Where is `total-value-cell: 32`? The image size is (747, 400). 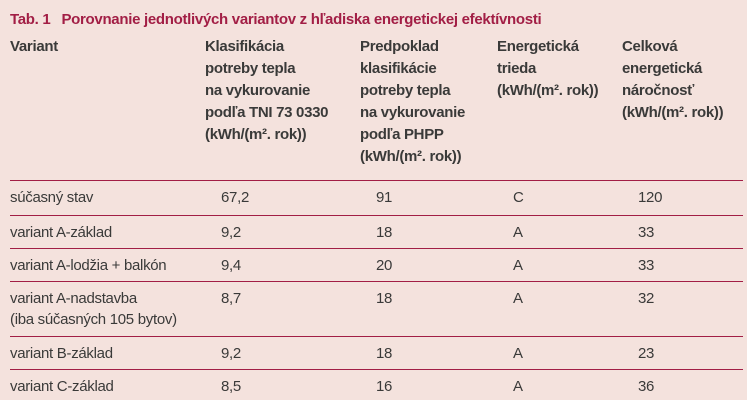 total-value-cell: 32 is located at coordinates (682, 309).